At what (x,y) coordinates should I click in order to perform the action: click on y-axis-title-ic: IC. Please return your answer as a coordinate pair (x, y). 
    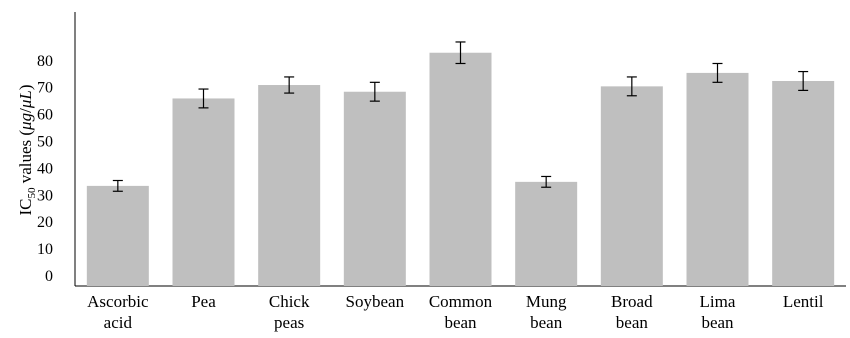
    Looking at the image, I should click on (25, 207).